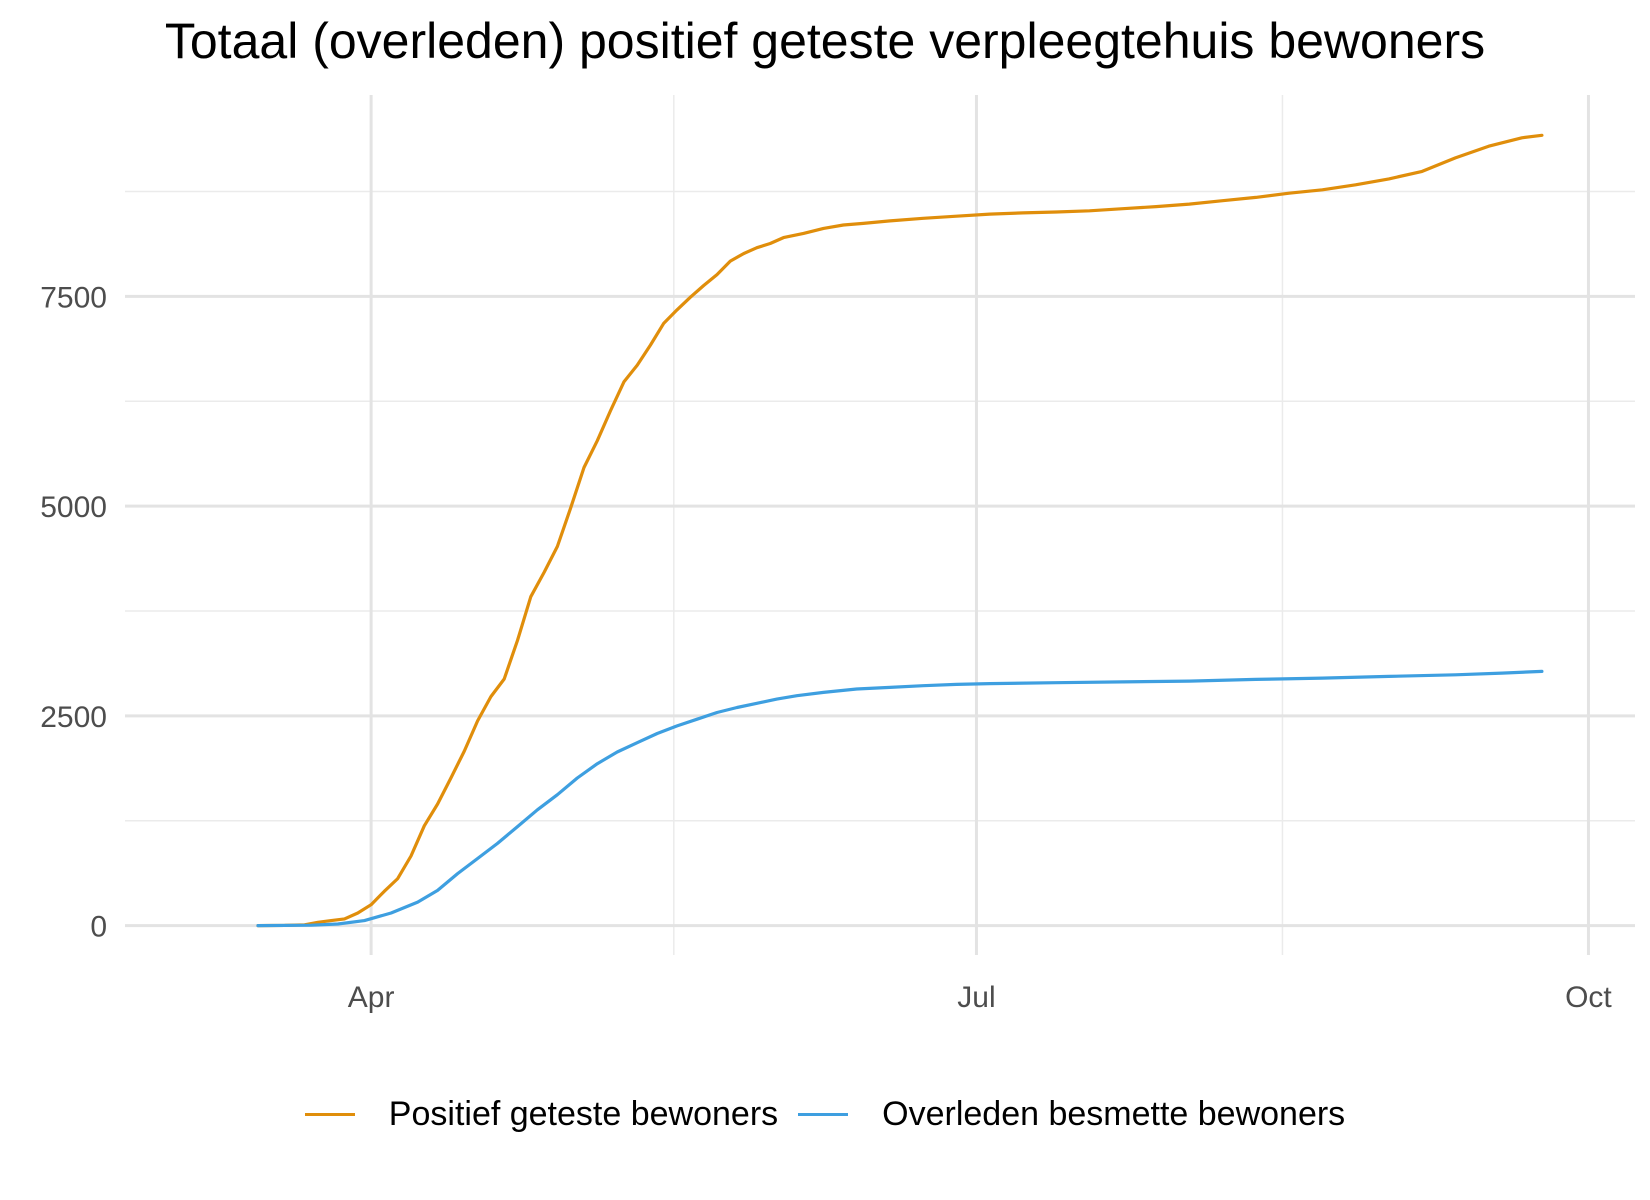 The image size is (1650, 1200). Describe the element at coordinates (73, 717) in the screenshot. I see `y-tick-label: 2500` at that location.